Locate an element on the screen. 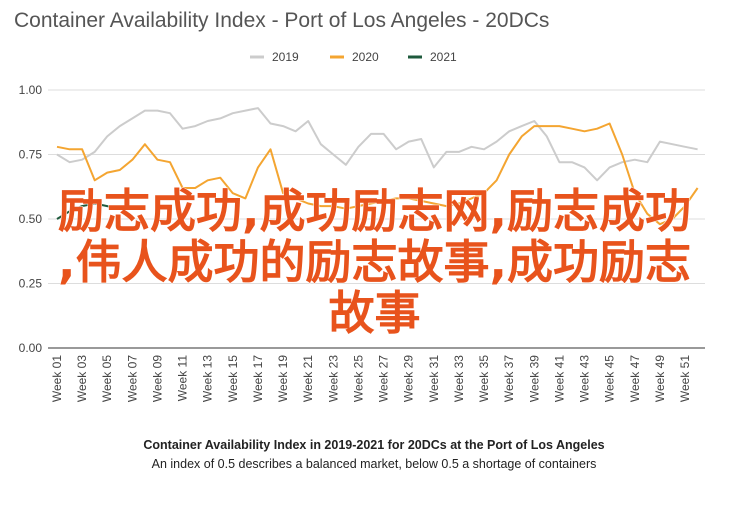 The height and width of the screenshot is (518, 749). x-tick-label: Week 03 is located at coordinates (82, 378).